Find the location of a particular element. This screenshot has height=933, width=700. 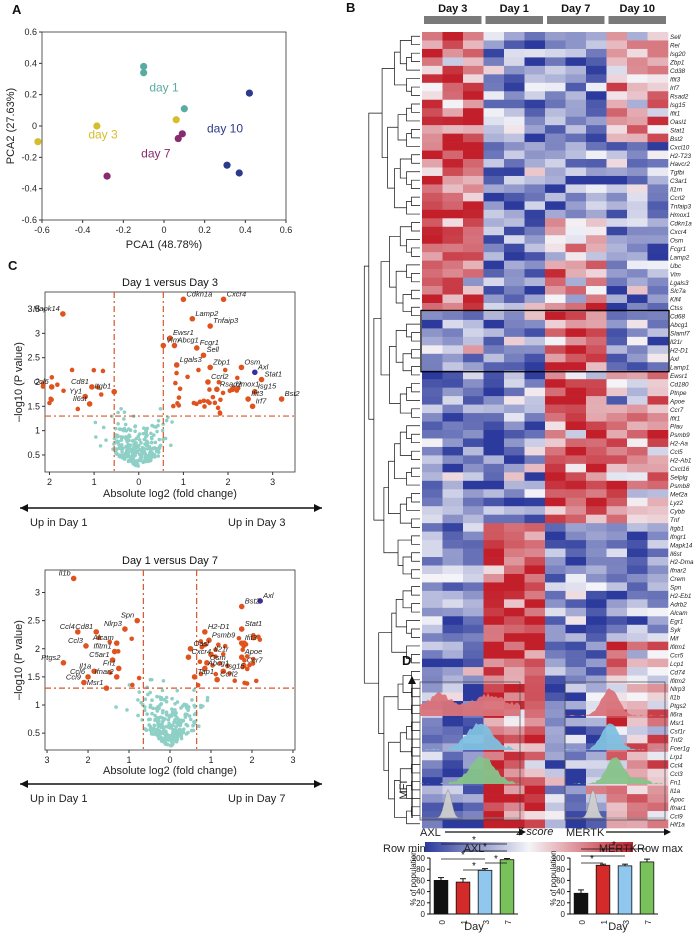

volcano-gene-label: Il1b is located at coordinates (65, 572).